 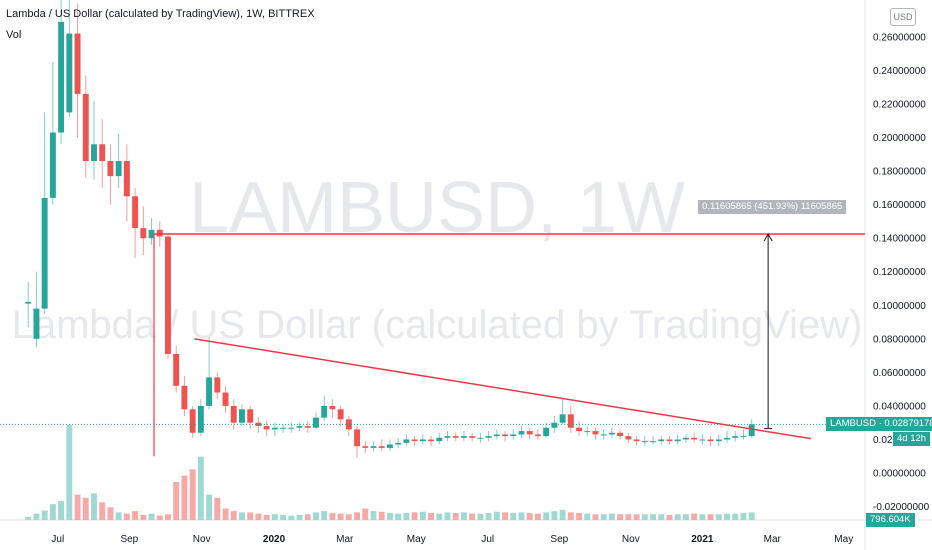 What do you see at coordinates (903, 17) in the screenshot?
I see `currency-badge: USD` at bounding box center [903, 17].